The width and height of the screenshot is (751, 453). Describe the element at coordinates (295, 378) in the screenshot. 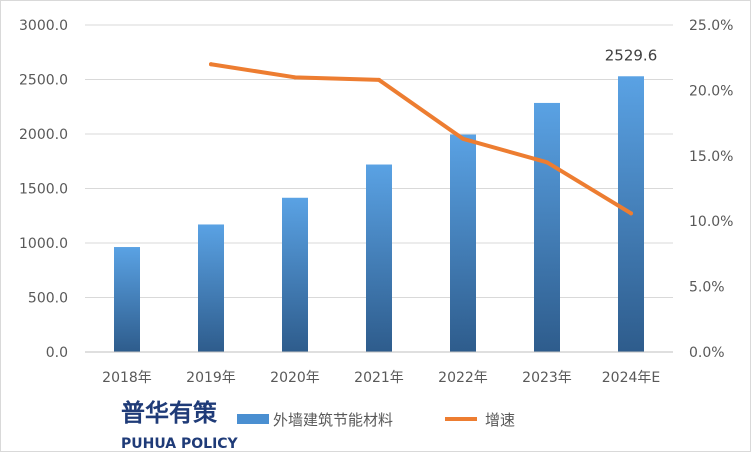

I see `category-label: 2020年` at that location.